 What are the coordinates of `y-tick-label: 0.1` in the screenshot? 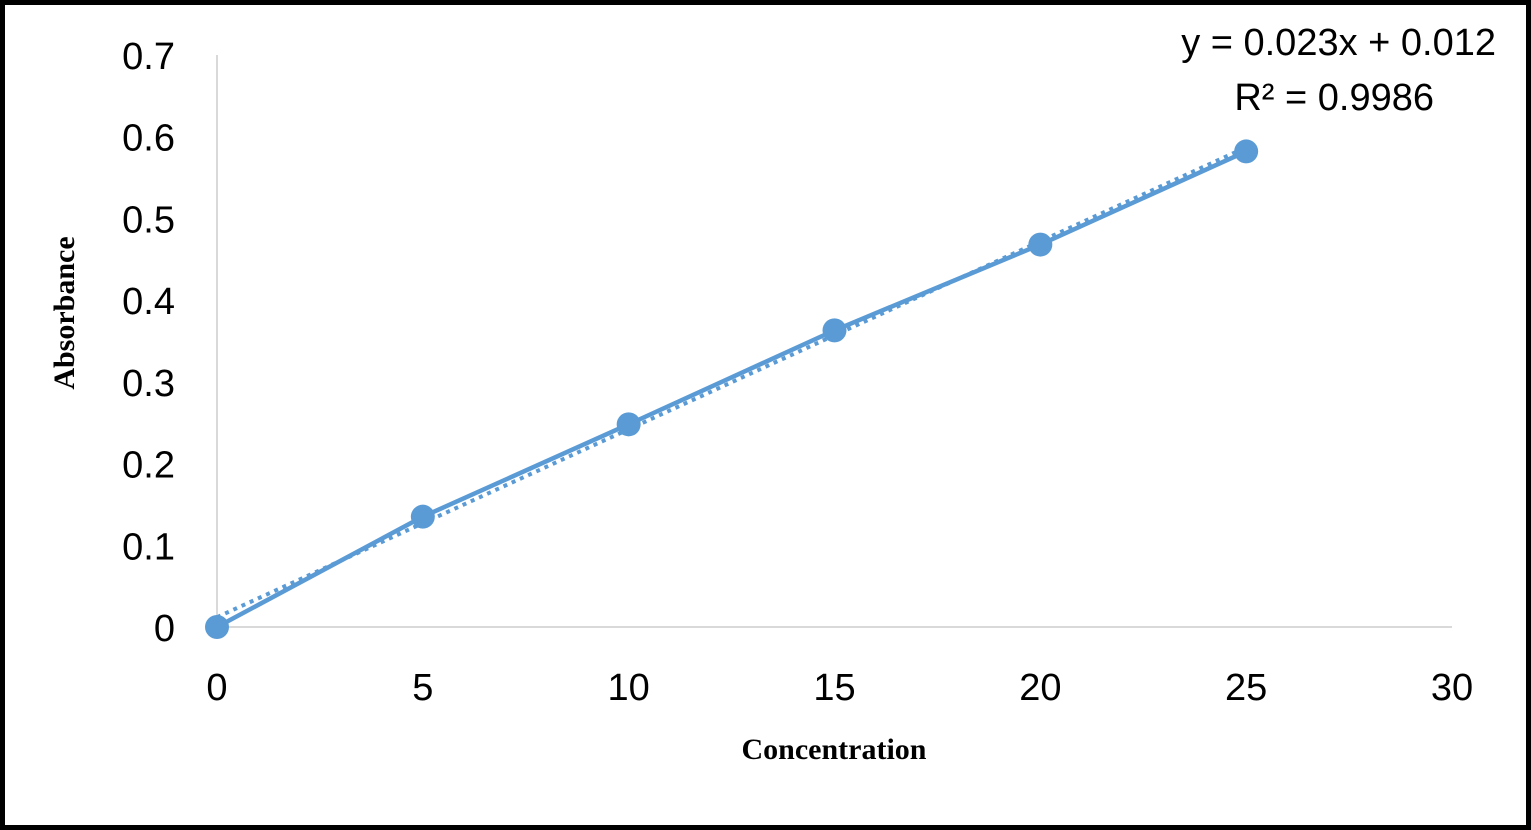 It's located at (148, 547).